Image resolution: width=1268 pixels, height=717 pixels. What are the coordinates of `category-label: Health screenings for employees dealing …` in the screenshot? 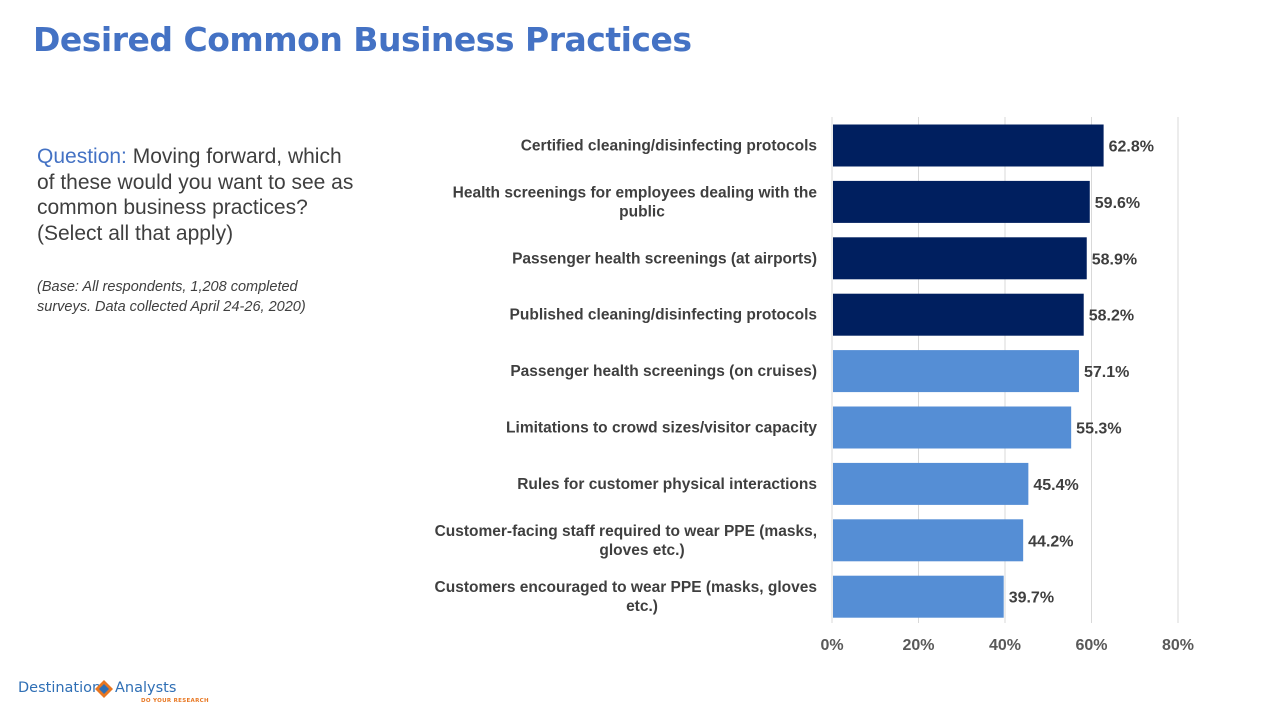 It's located at (635, 202).